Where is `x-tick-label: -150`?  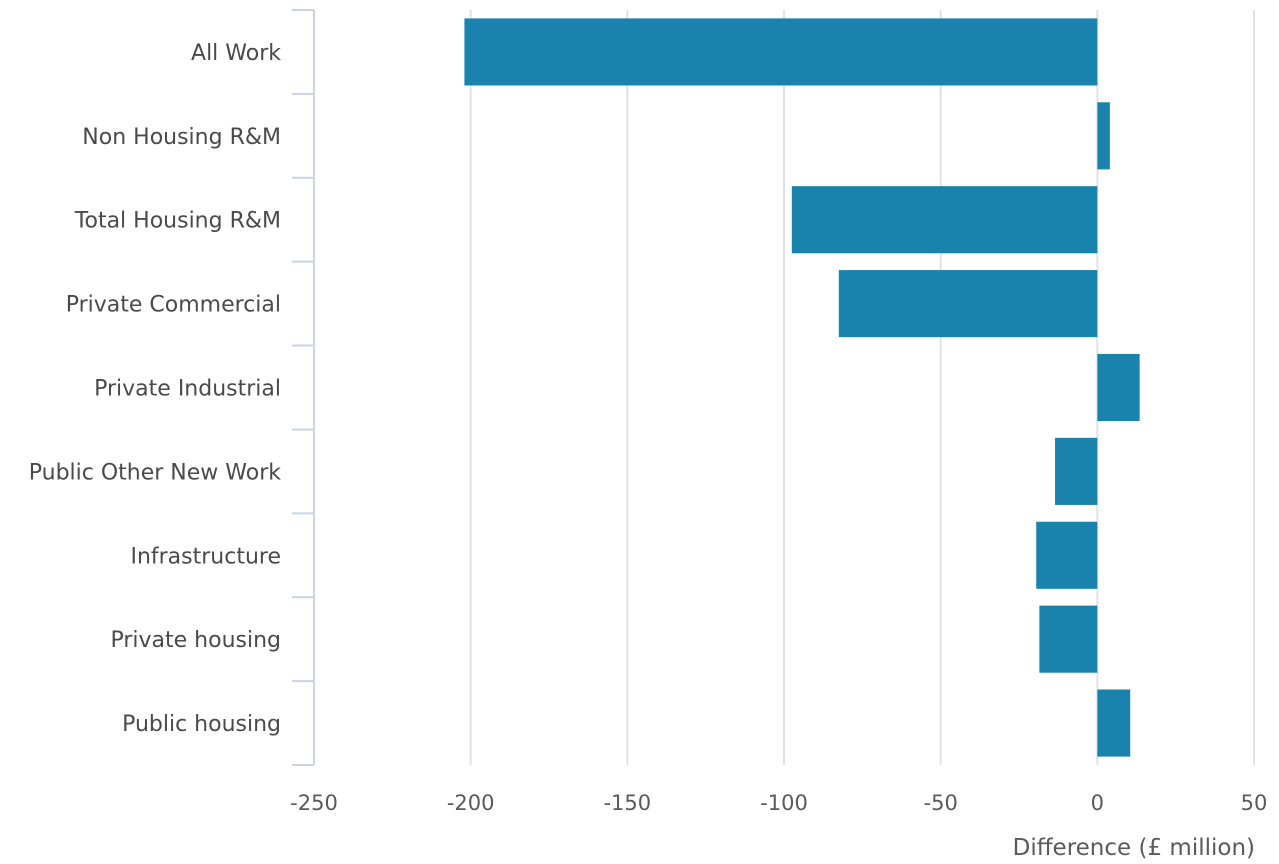
x-tick-label: -150 is located at coordinates (627, 803).